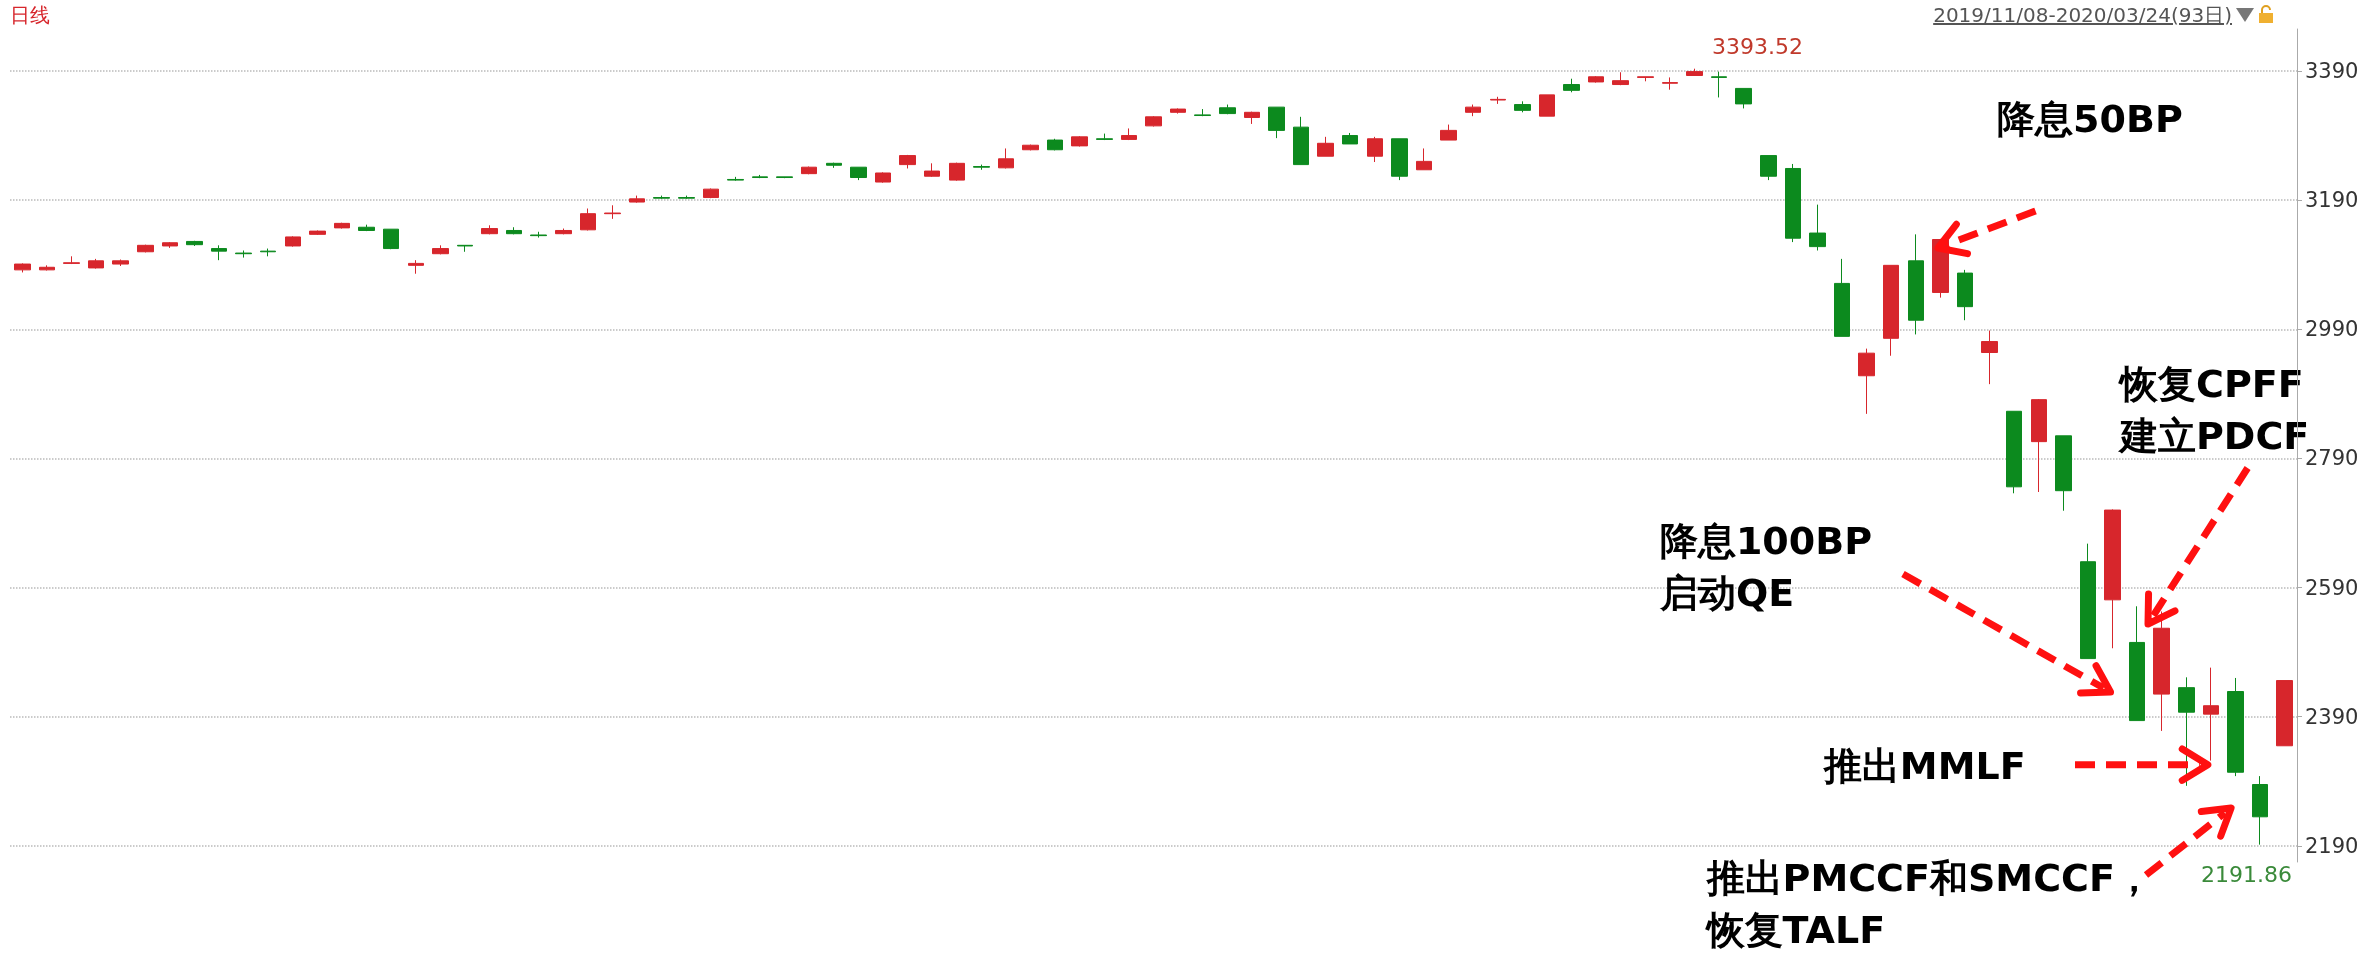 The height and width of the screenshot is (956, 2366). I want to click on text: 恢复TALF, so click(1795, 930).